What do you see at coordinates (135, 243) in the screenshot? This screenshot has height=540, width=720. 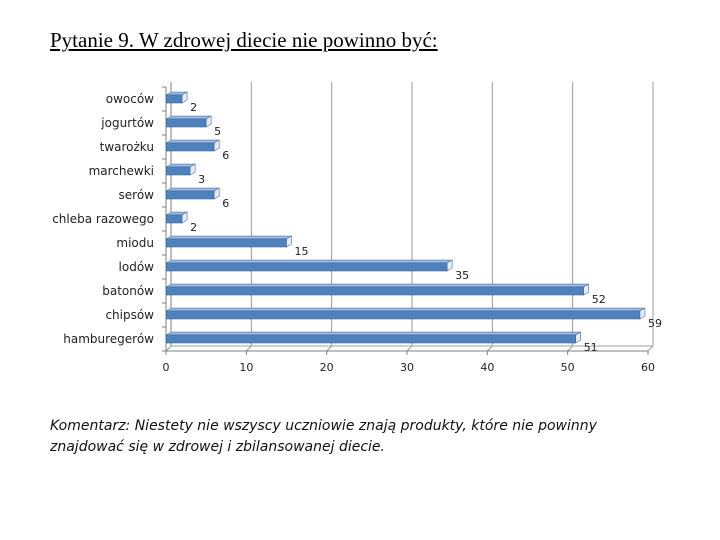 I see `category-label: miodu` at bounding box center [135, 243].